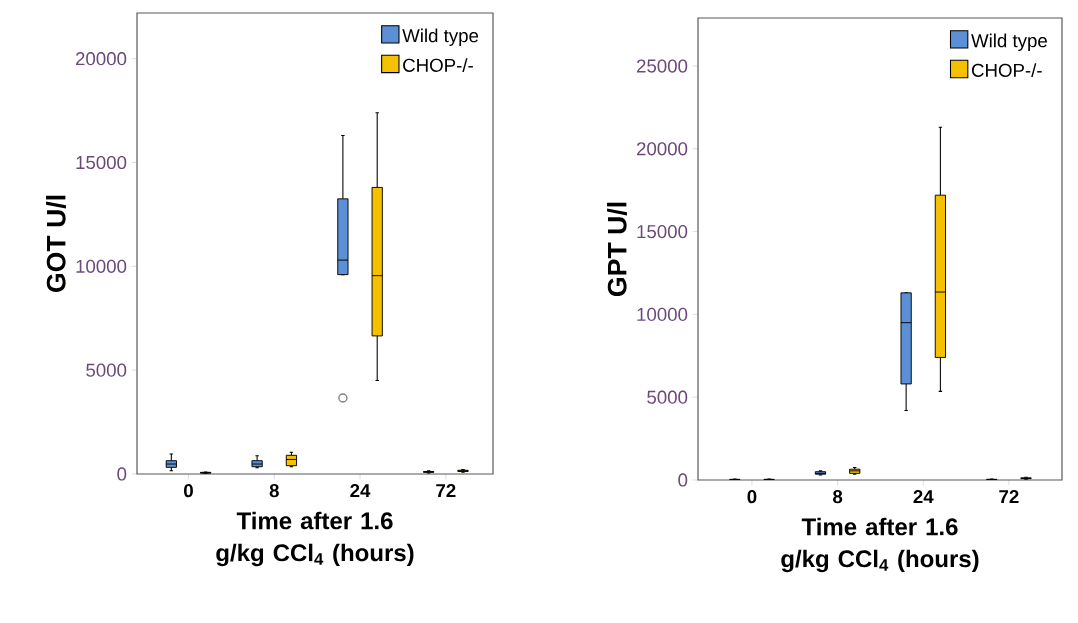 This screenshot has height=623, width=1078. I want to click on y-axis-title: GOT U/l, so click(56, 244).